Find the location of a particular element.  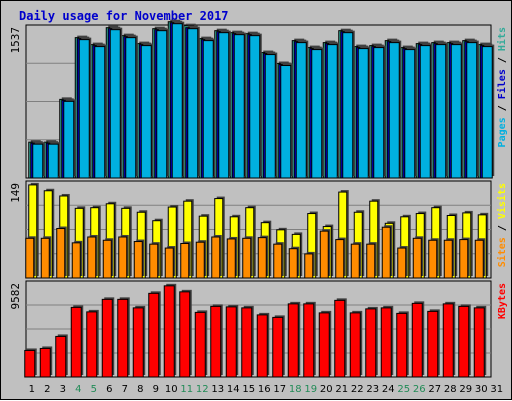

legend-text: Sites is located at coordinates (502, 252).